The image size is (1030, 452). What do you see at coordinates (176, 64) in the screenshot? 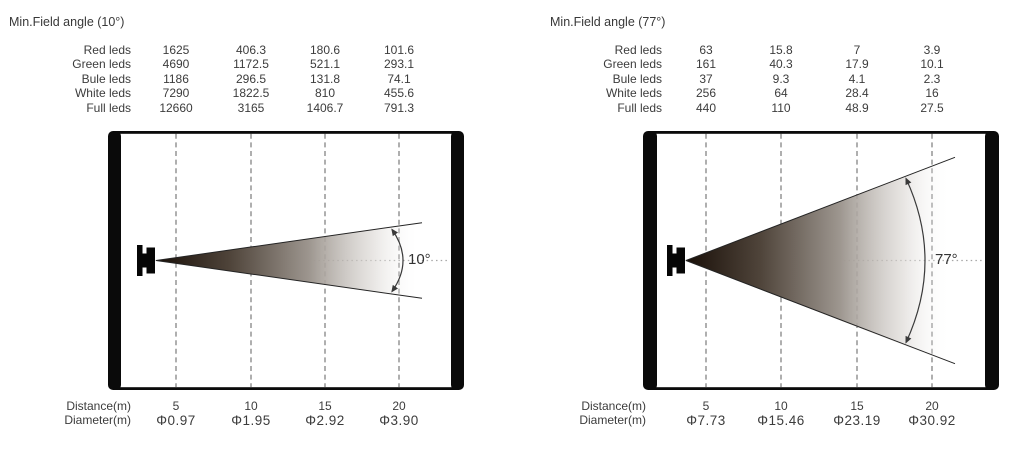
I see `lux-value: 4690` at bounding box center [176, 64].